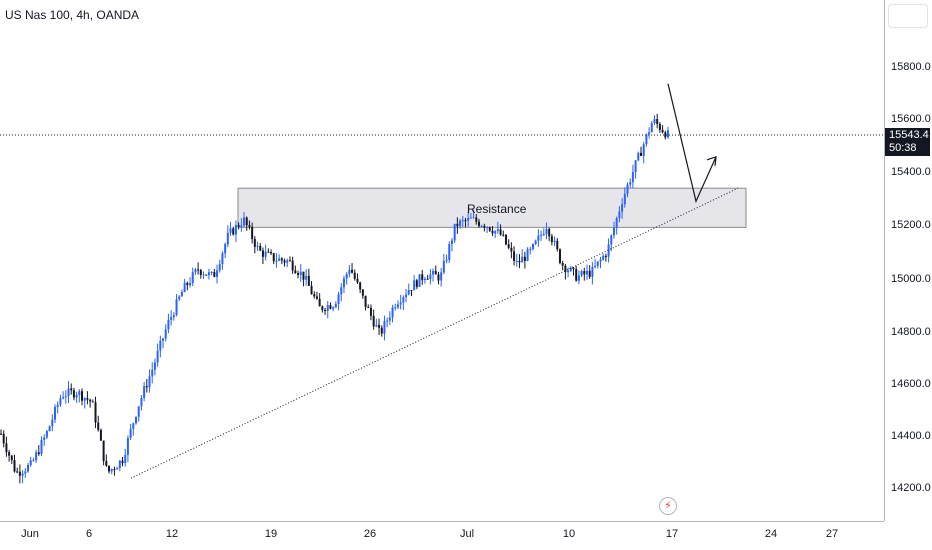  What do you see at coordinates (30, 534) in the screenshot?
I see `time-tick: Jun` at bounding box center [30, 534].